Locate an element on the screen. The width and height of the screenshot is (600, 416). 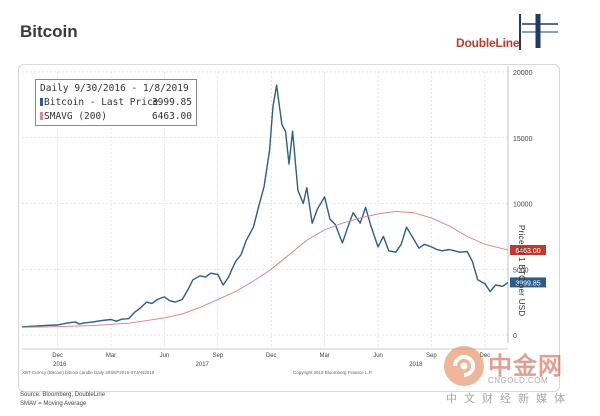
y-tick-label: 15000 is located at coordinates (523, 139).